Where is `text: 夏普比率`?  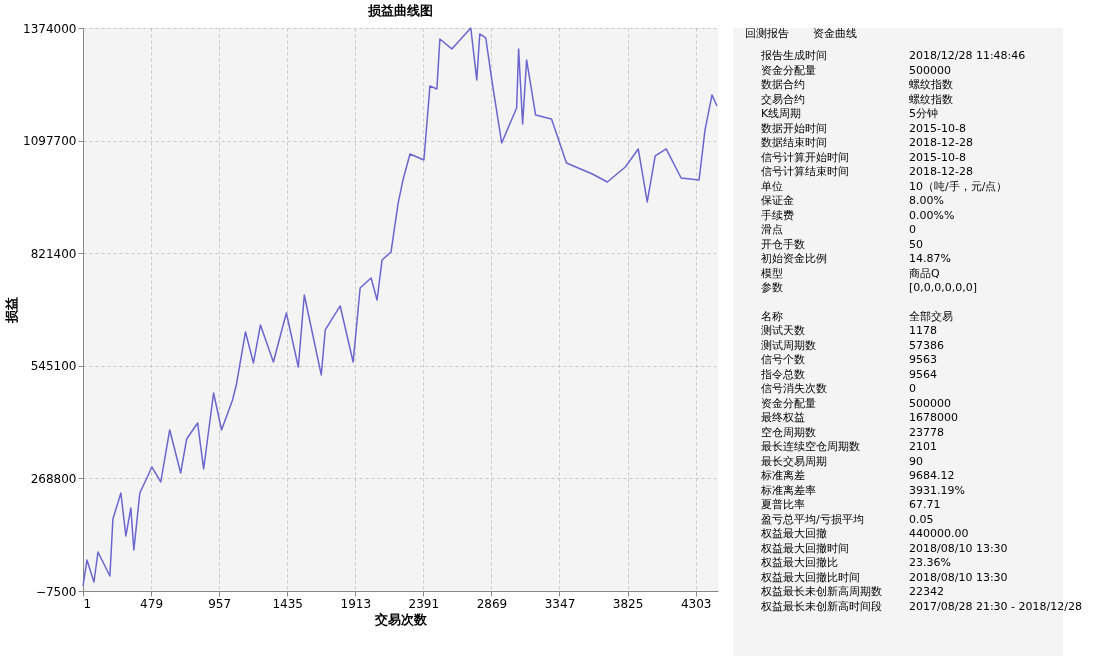
text: 夏普比率 is located at coordinates (783, 504).